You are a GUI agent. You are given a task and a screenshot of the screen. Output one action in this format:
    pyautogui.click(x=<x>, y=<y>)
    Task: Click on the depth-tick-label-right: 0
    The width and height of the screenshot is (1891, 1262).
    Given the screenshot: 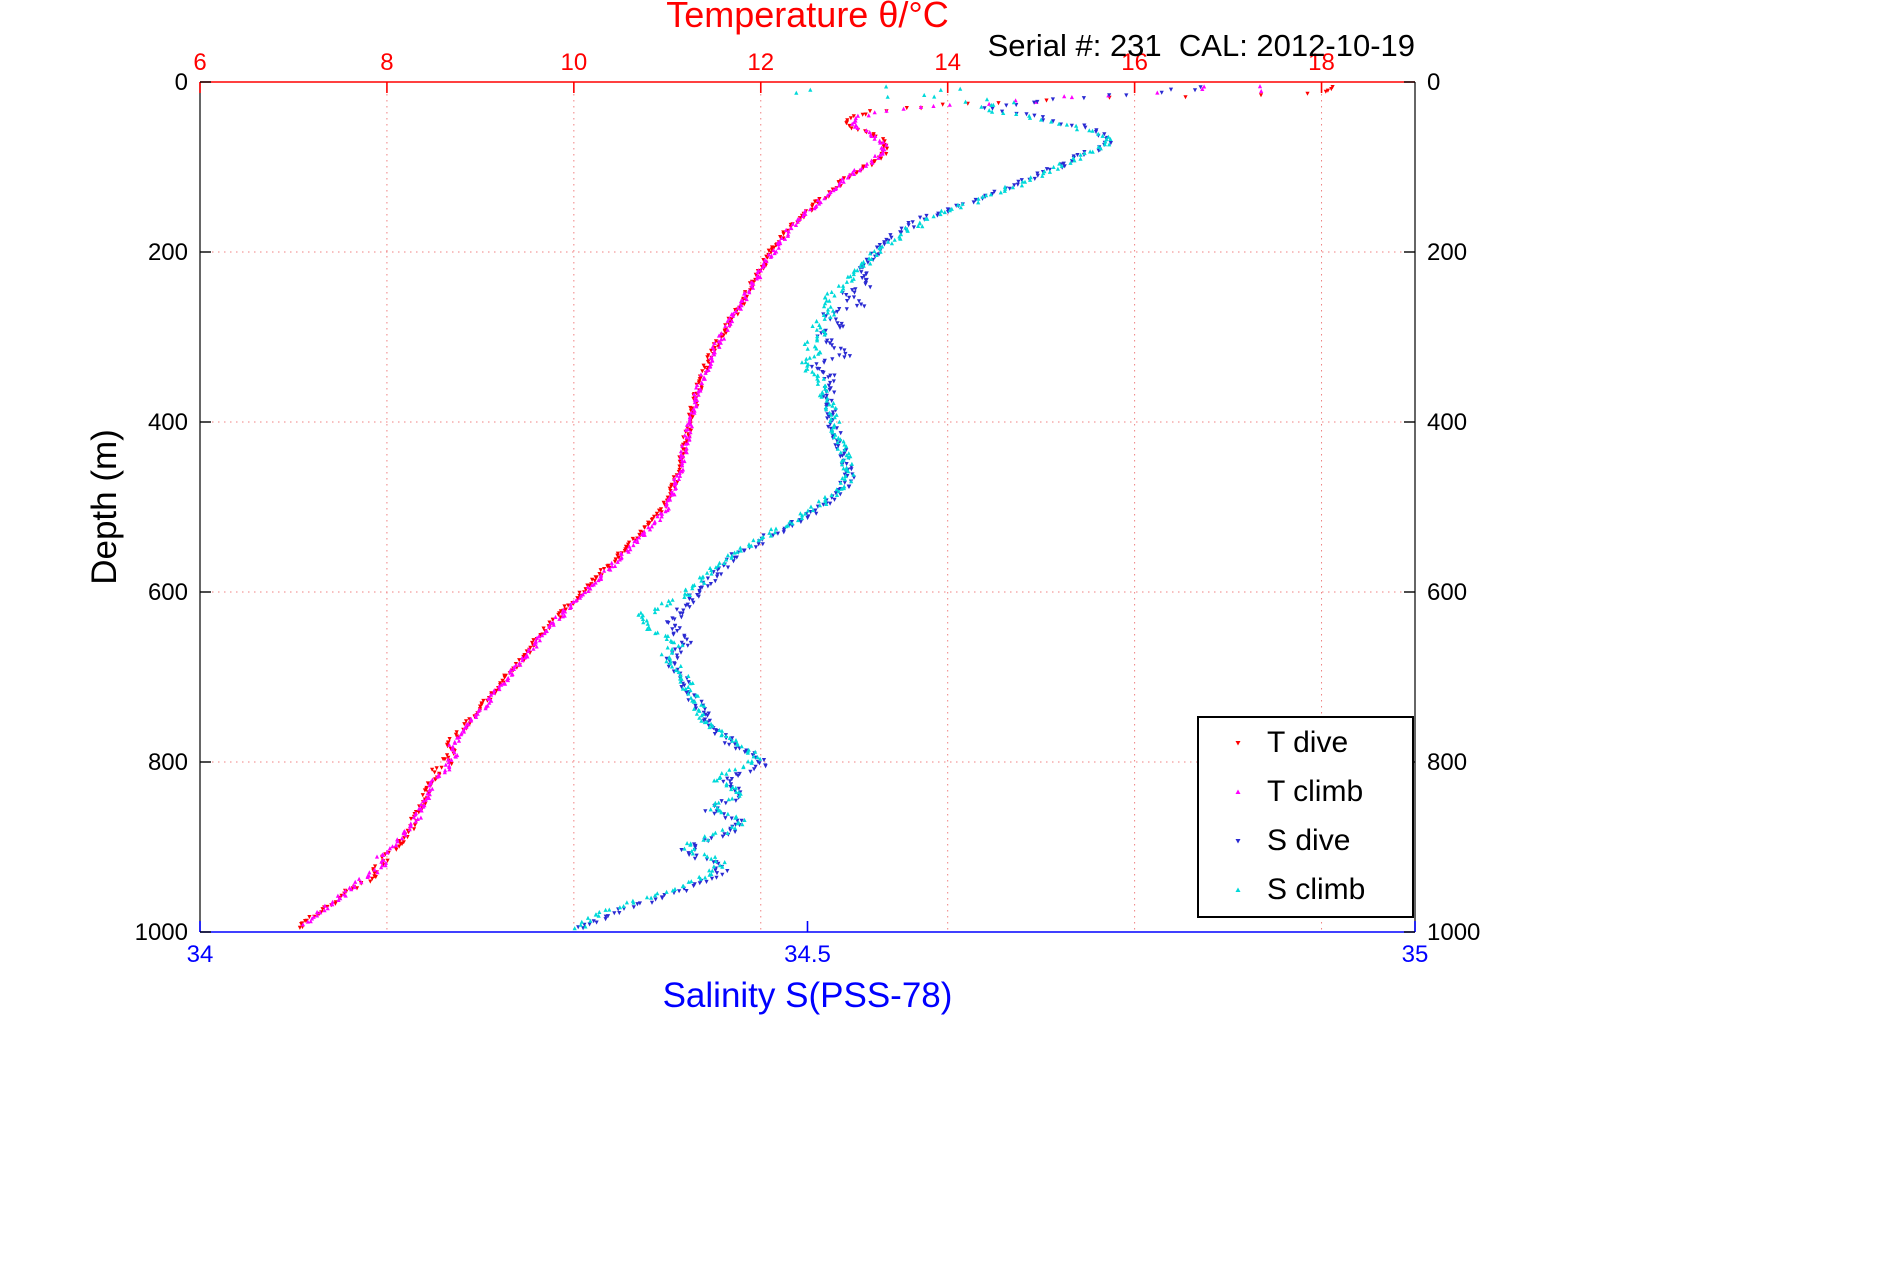 What is the action you would take?
    pyautogui.click(x=1433, y=82)
    